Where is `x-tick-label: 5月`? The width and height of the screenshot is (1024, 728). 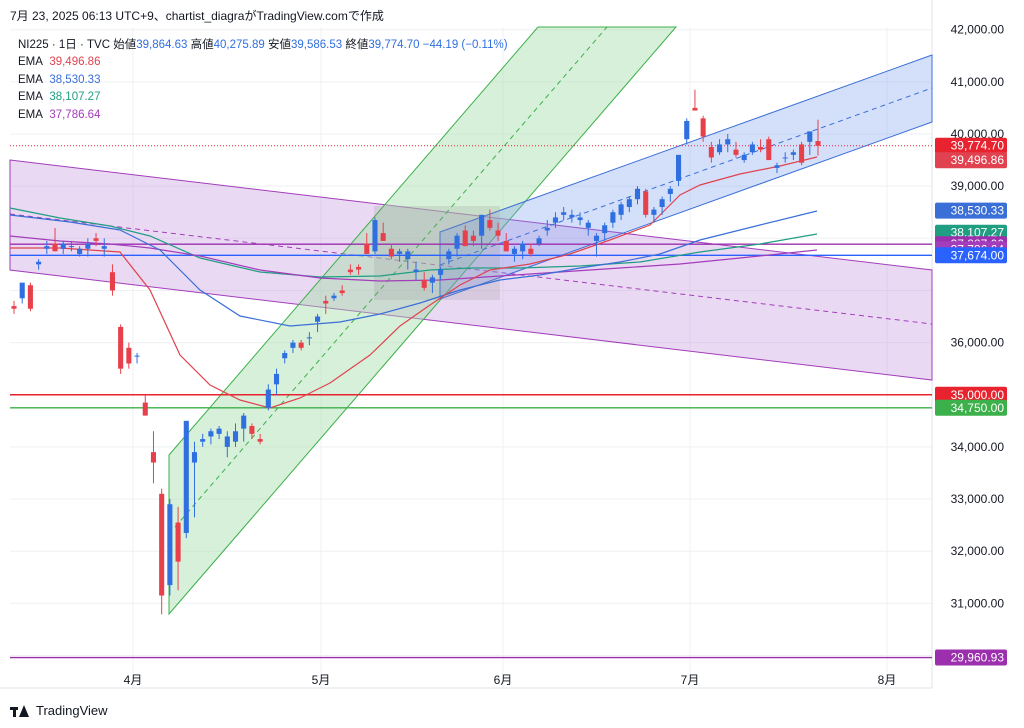
x-tick-label: 5月 is located at coordinates (321, 680).